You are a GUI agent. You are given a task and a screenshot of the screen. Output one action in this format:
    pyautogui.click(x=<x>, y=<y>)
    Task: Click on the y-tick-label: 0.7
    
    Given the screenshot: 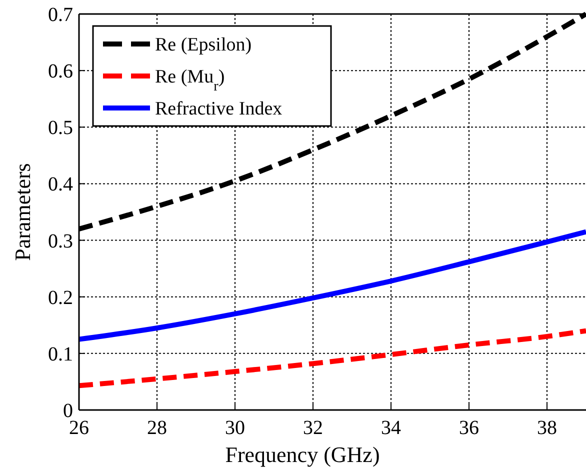 What is the action you would take?
    pyautogui.click(x=60, y=15)
    